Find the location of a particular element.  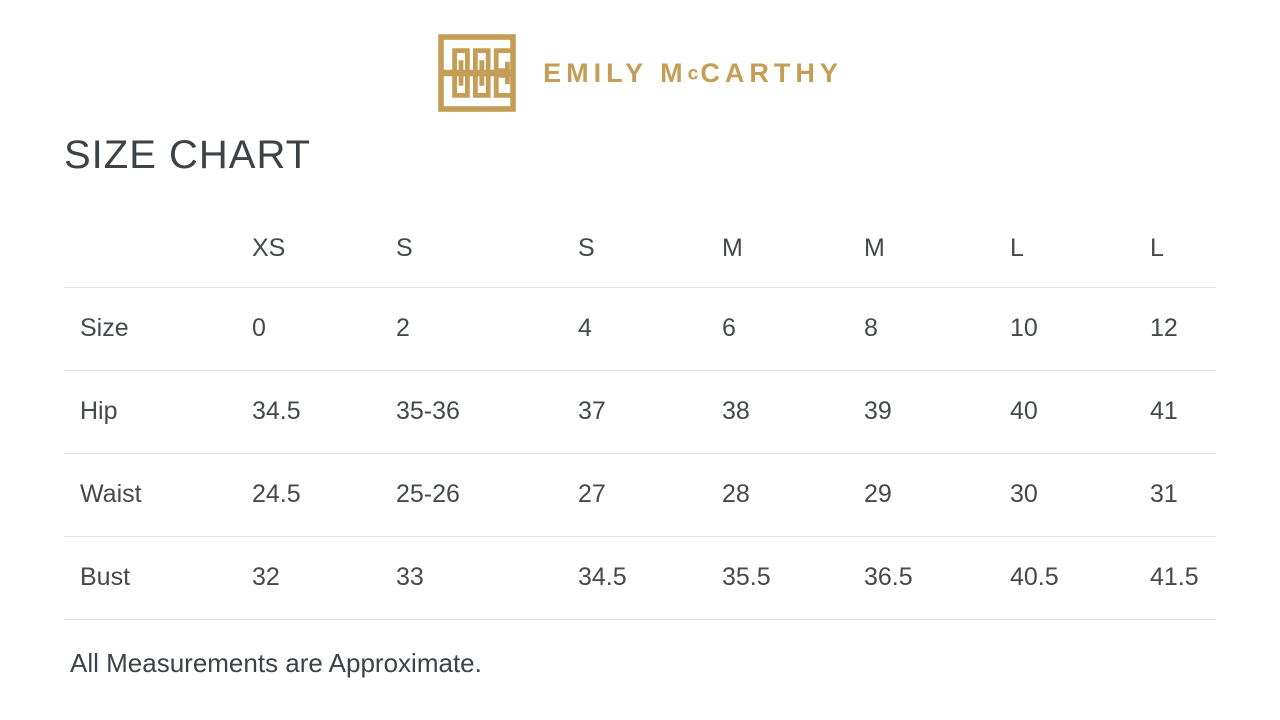

size-value-cell: 29 is located at coordinates (921, 495).